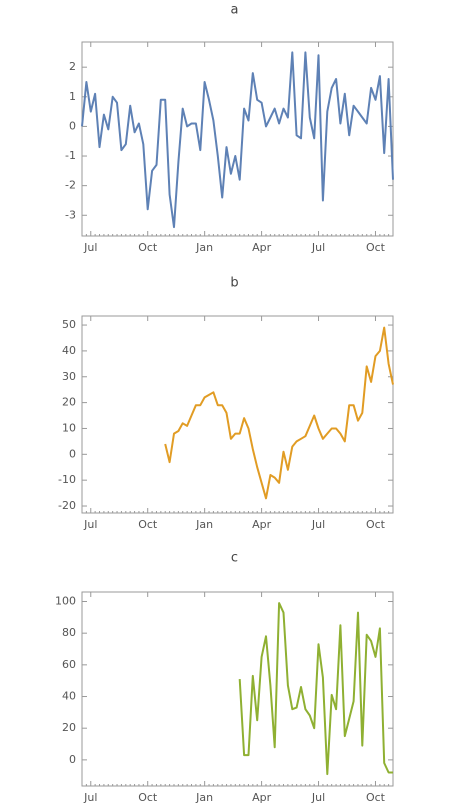 The height and width of the screenshot is (808, 450). Describe the element at coordinates (69, 664) in the screenshot. I see `y-tick-label: 60` at that location.